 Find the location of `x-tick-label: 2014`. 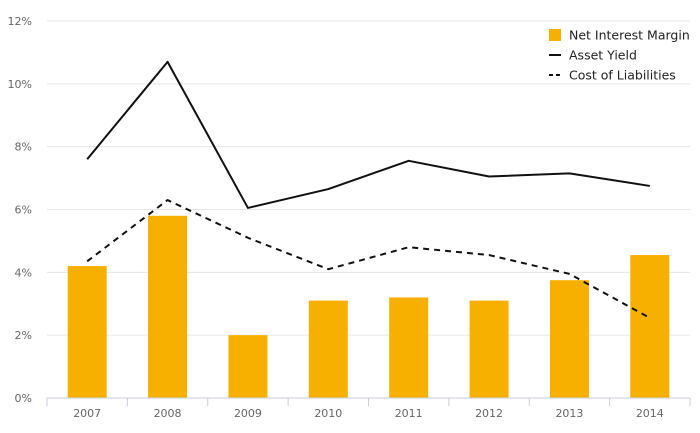

x-tick-label: 2014 is located at coordinates (650, 413).